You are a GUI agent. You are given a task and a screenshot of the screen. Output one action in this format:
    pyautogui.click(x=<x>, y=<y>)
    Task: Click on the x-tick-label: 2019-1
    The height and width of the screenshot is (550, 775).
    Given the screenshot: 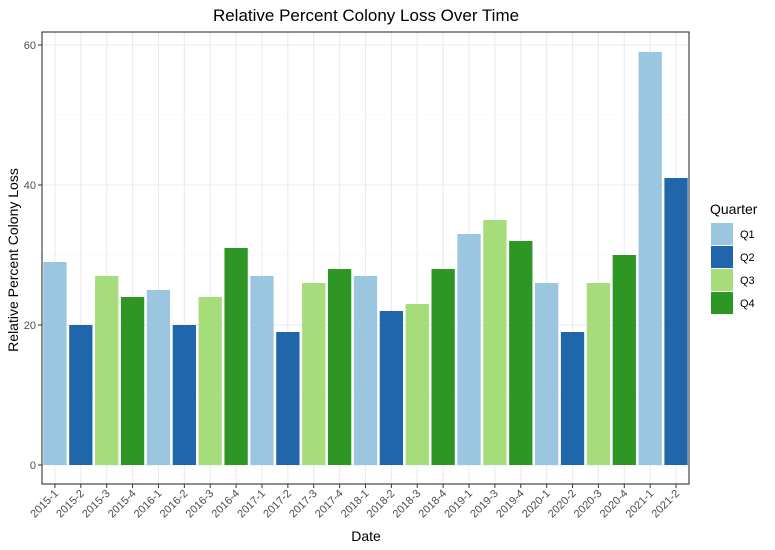 What is the action you would take?
    pyautogui.click(x=458, y=504)
    